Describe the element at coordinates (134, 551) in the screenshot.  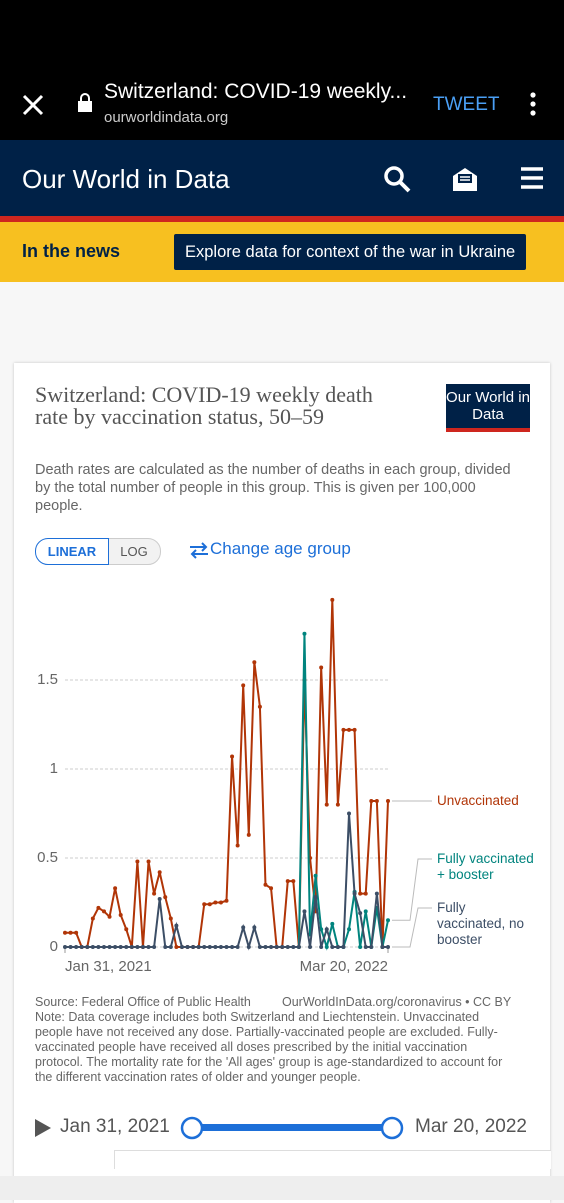
I see `log-toggle: LOG` at that location.